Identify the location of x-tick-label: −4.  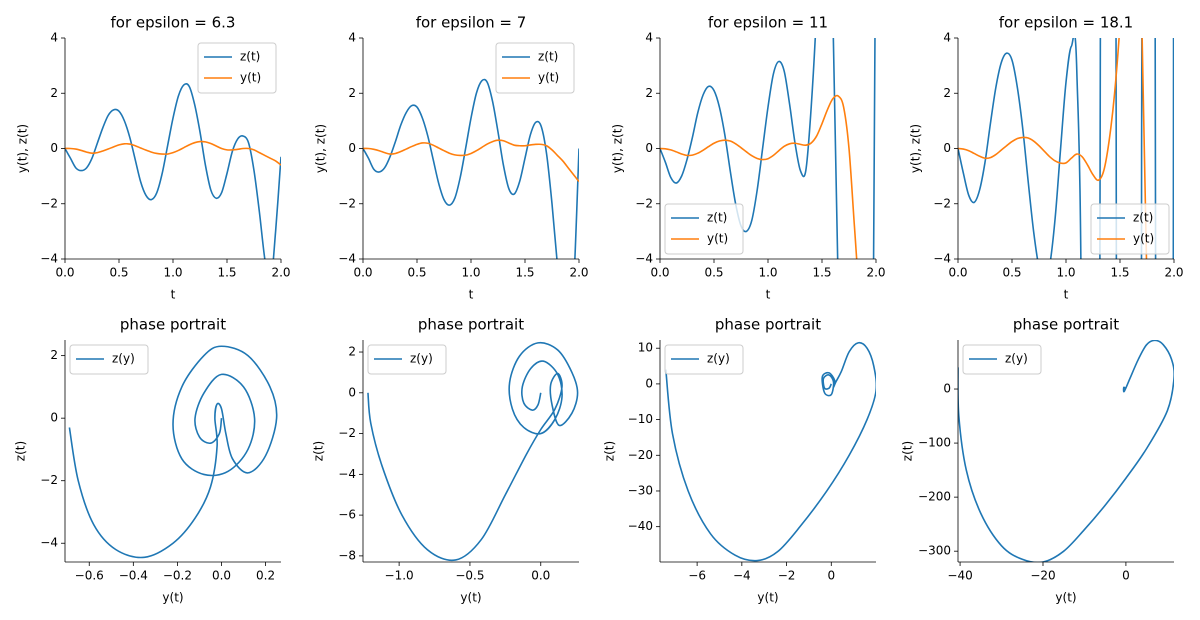
(742, 576).